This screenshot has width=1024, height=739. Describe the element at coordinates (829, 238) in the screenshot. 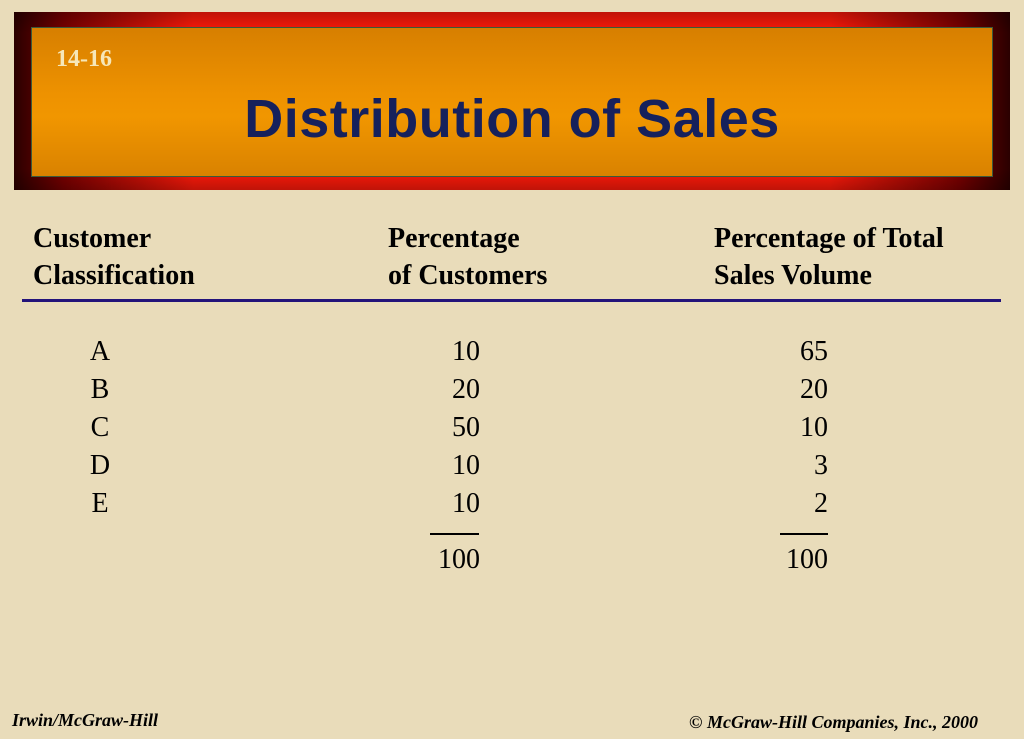

I see `column-header-line: Percentage of Total` at that location.